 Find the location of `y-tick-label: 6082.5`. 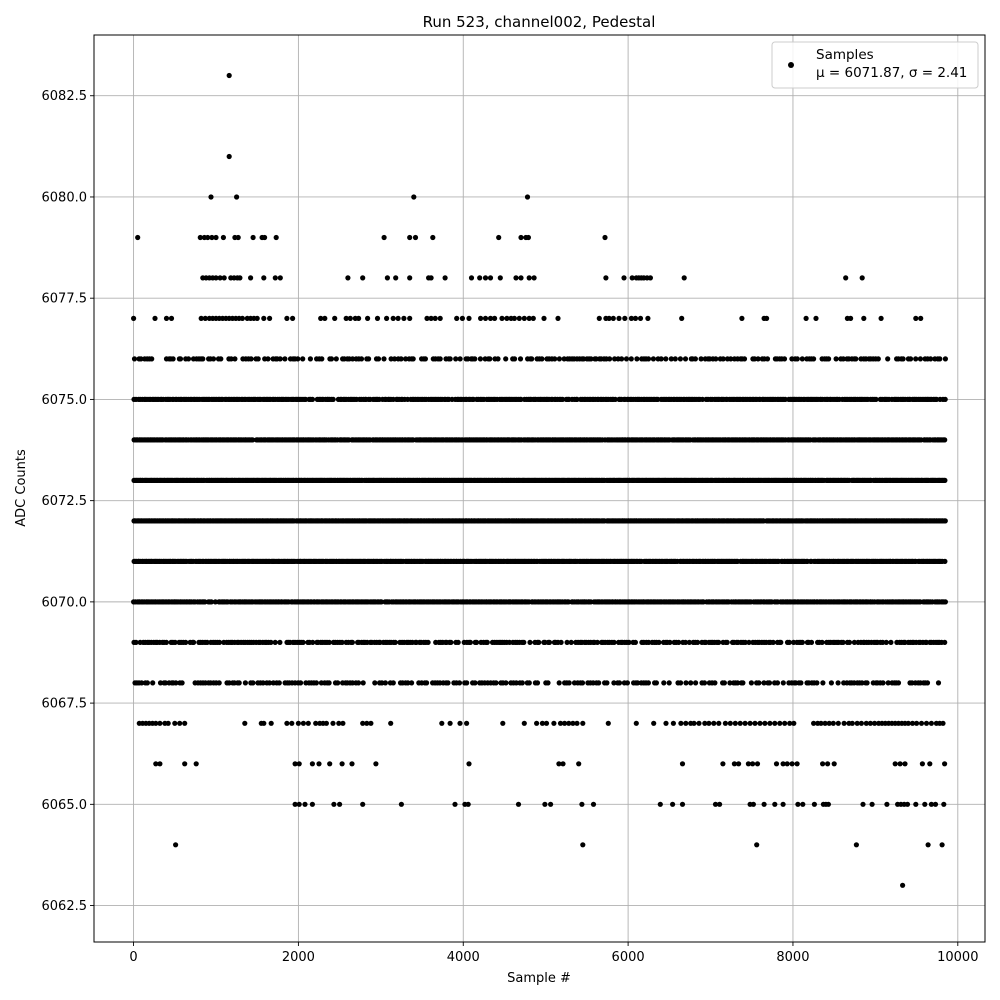

y-tick-label: 6082.5 is located at coordinates (65, 96).